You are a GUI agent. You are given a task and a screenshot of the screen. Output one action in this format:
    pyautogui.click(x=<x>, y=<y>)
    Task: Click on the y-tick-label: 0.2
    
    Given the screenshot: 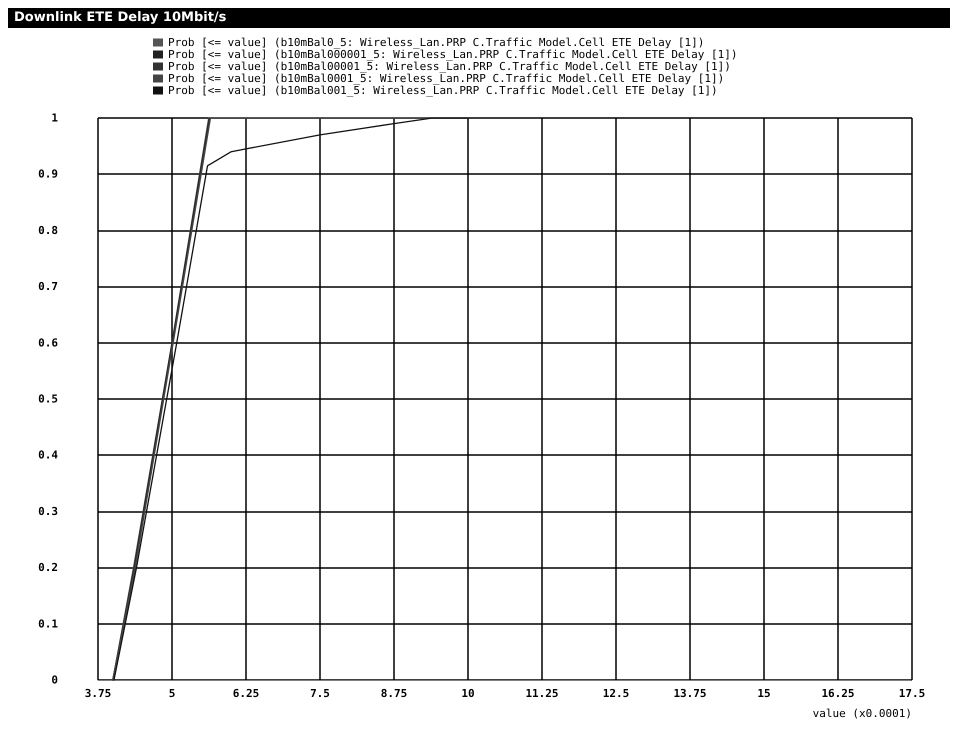 What is the action you would take?
    pyautogui.click(x=48, y=567)
    